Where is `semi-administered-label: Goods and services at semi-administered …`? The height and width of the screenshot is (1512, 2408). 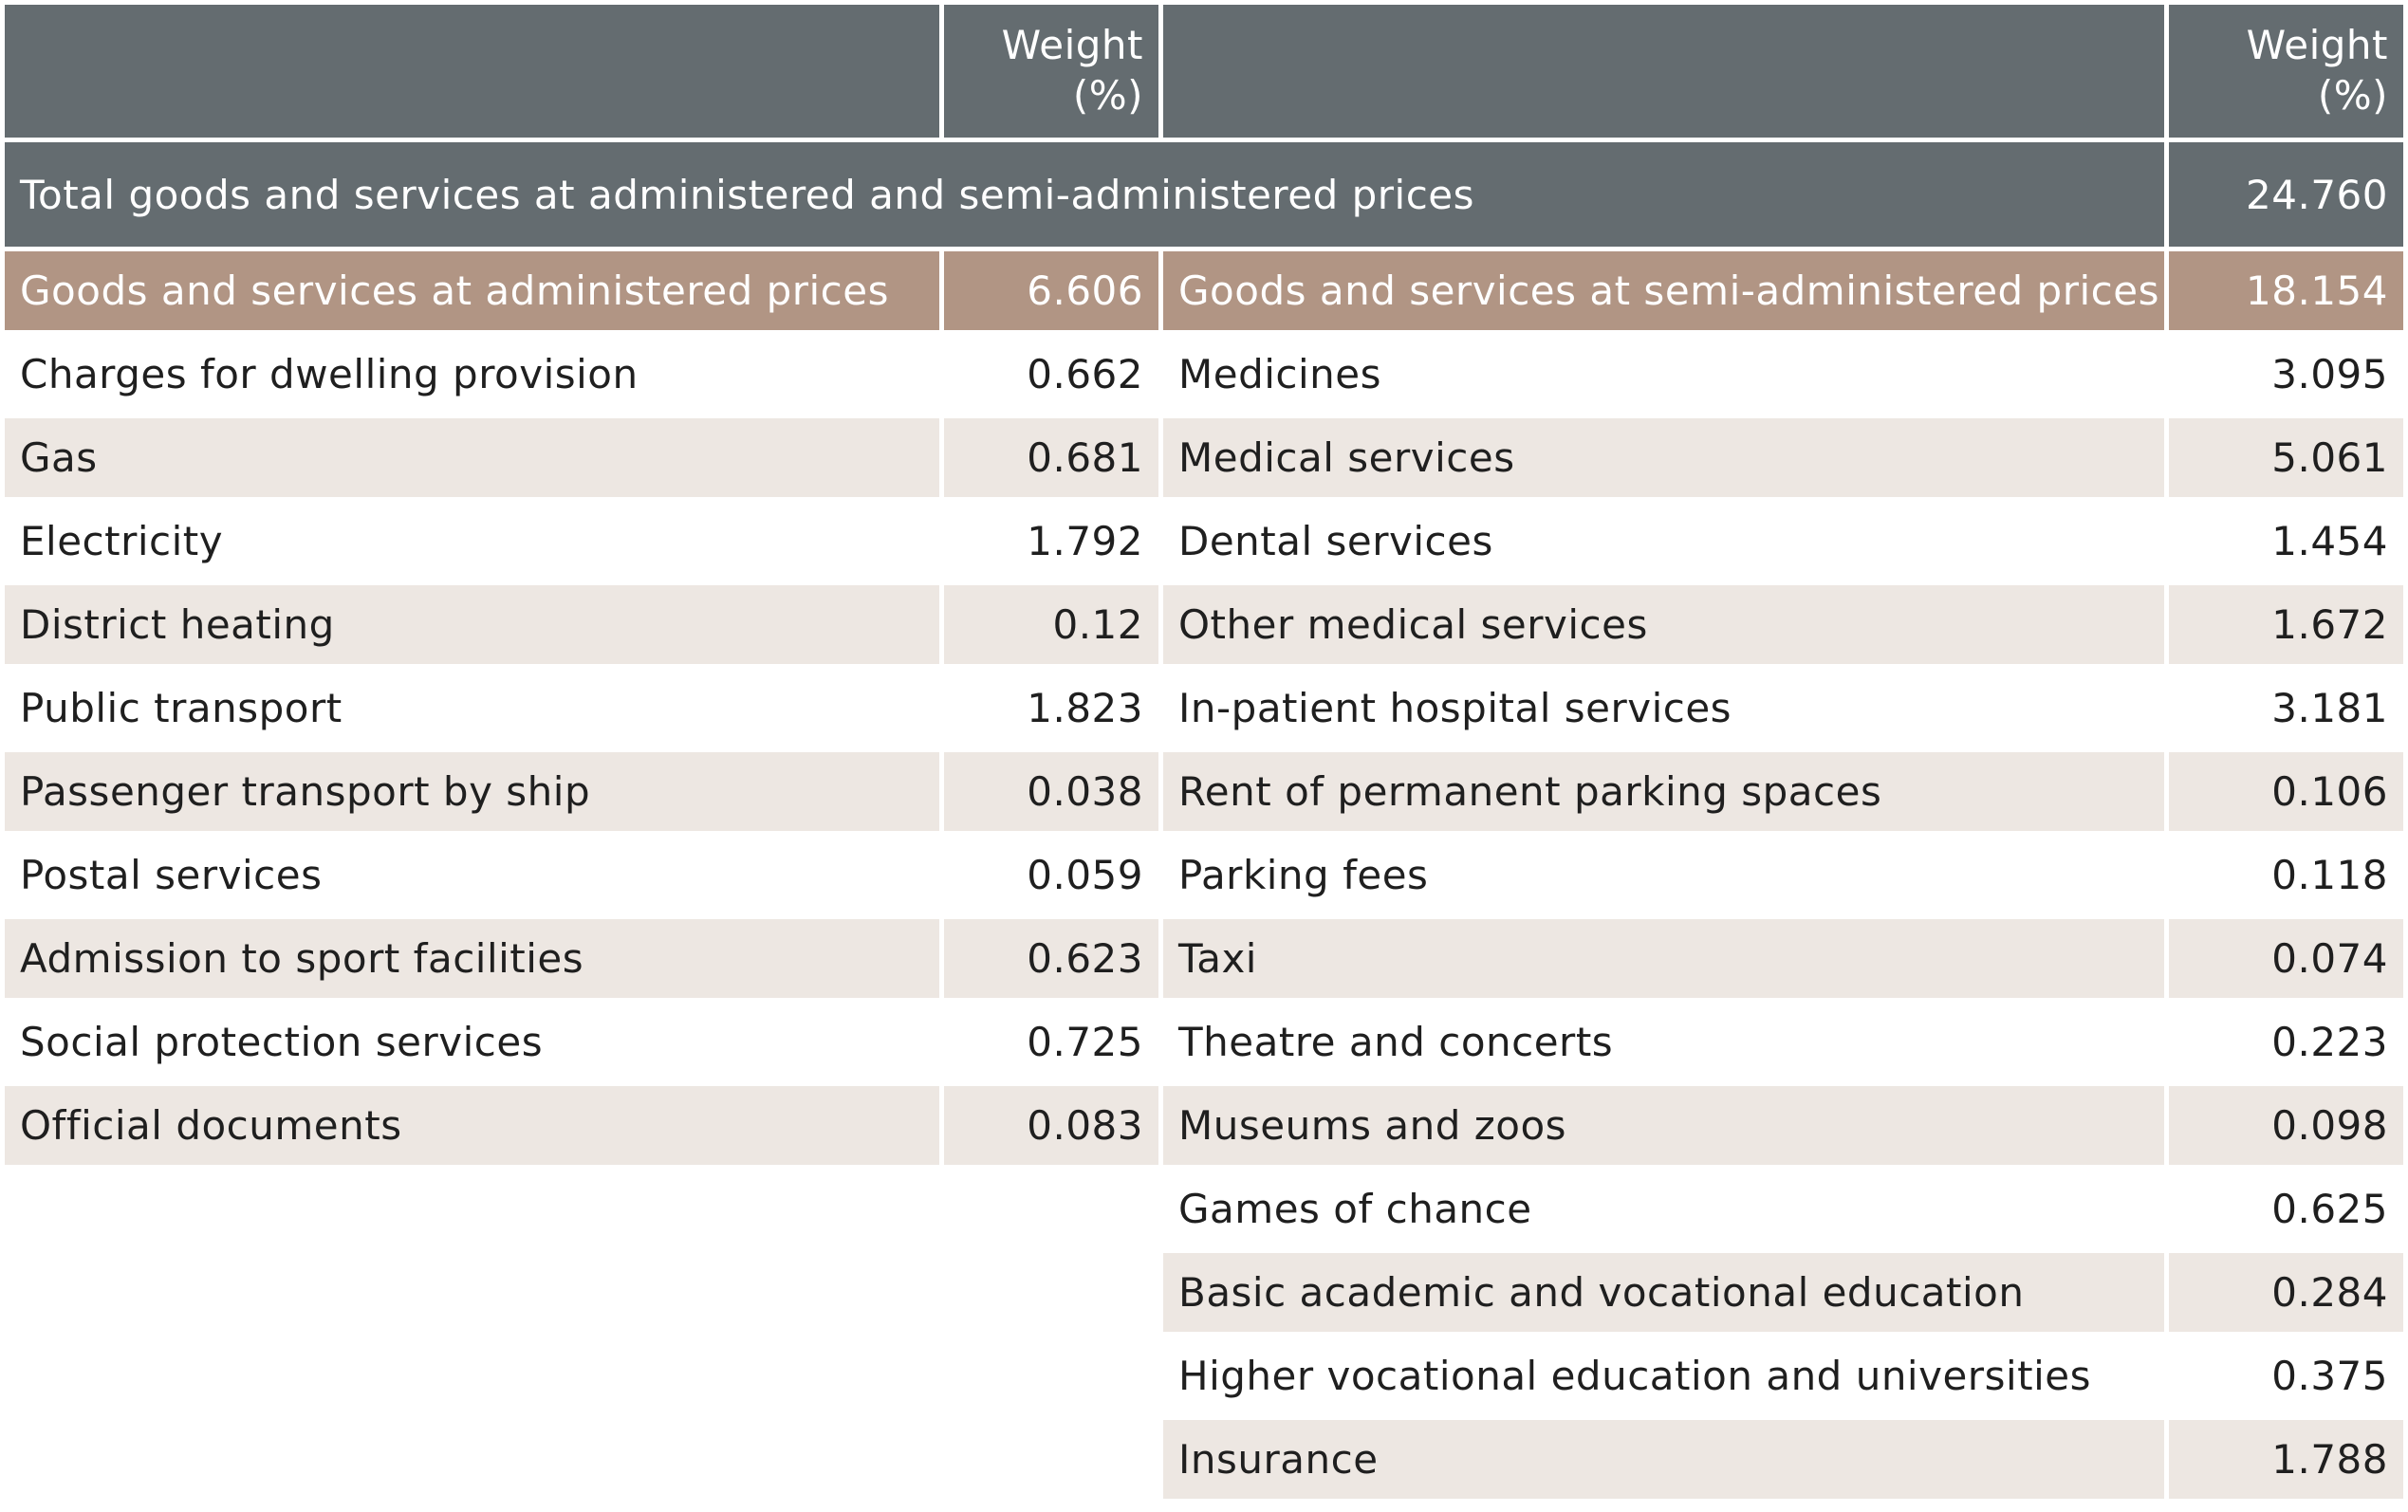
semi-administered-label: Goods and services at semi-administered … is located at coordinates (1663, 290).